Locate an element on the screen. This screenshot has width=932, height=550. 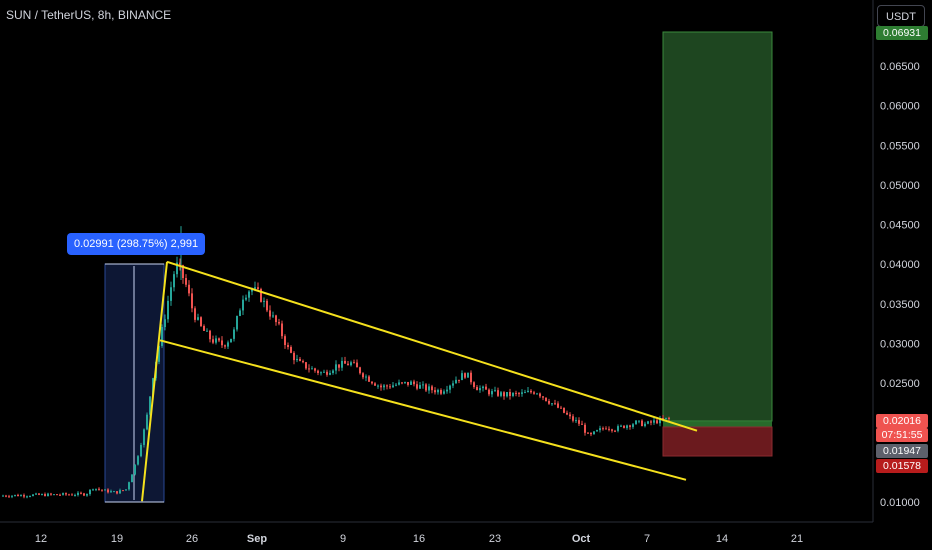
y-tick-label: 0.05500 is located at coordinates (900, 146).